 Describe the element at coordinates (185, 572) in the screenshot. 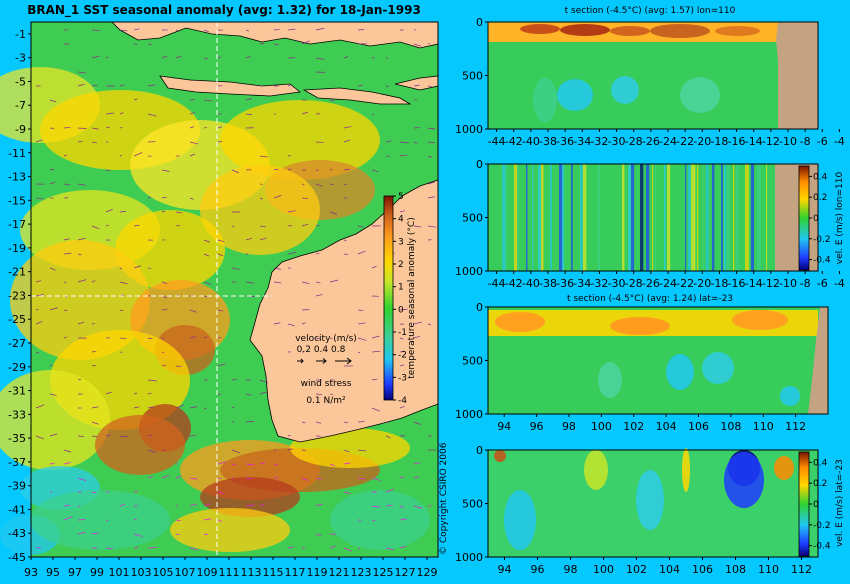

I see `map-x-tick-label: 107` at that location.